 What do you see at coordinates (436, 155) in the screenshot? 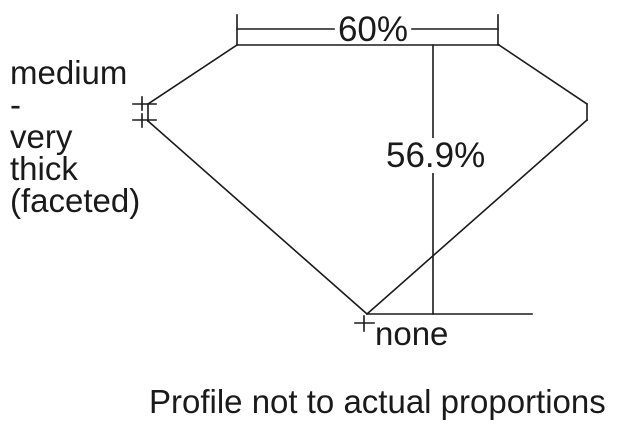
I see `depth-percentage-label: 56.9%` at bounding box center [436, 155].